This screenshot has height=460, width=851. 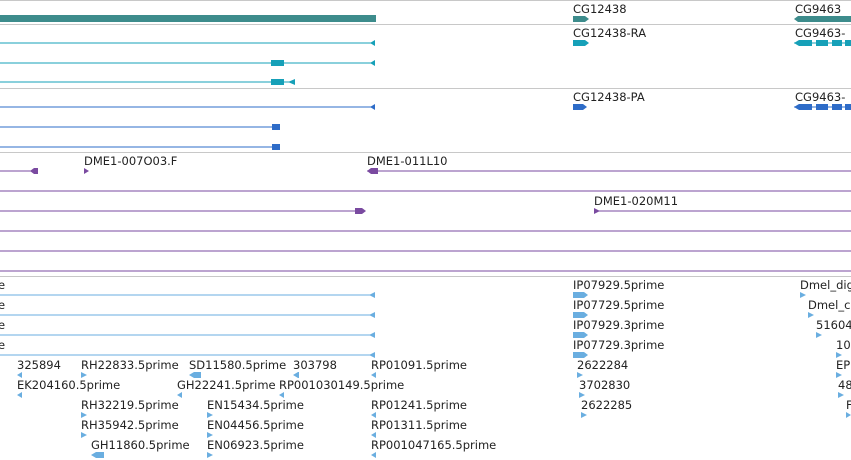 I want to click on protein-label-cg12438-pa: CG12438-PA, so click(x=609, y=97).